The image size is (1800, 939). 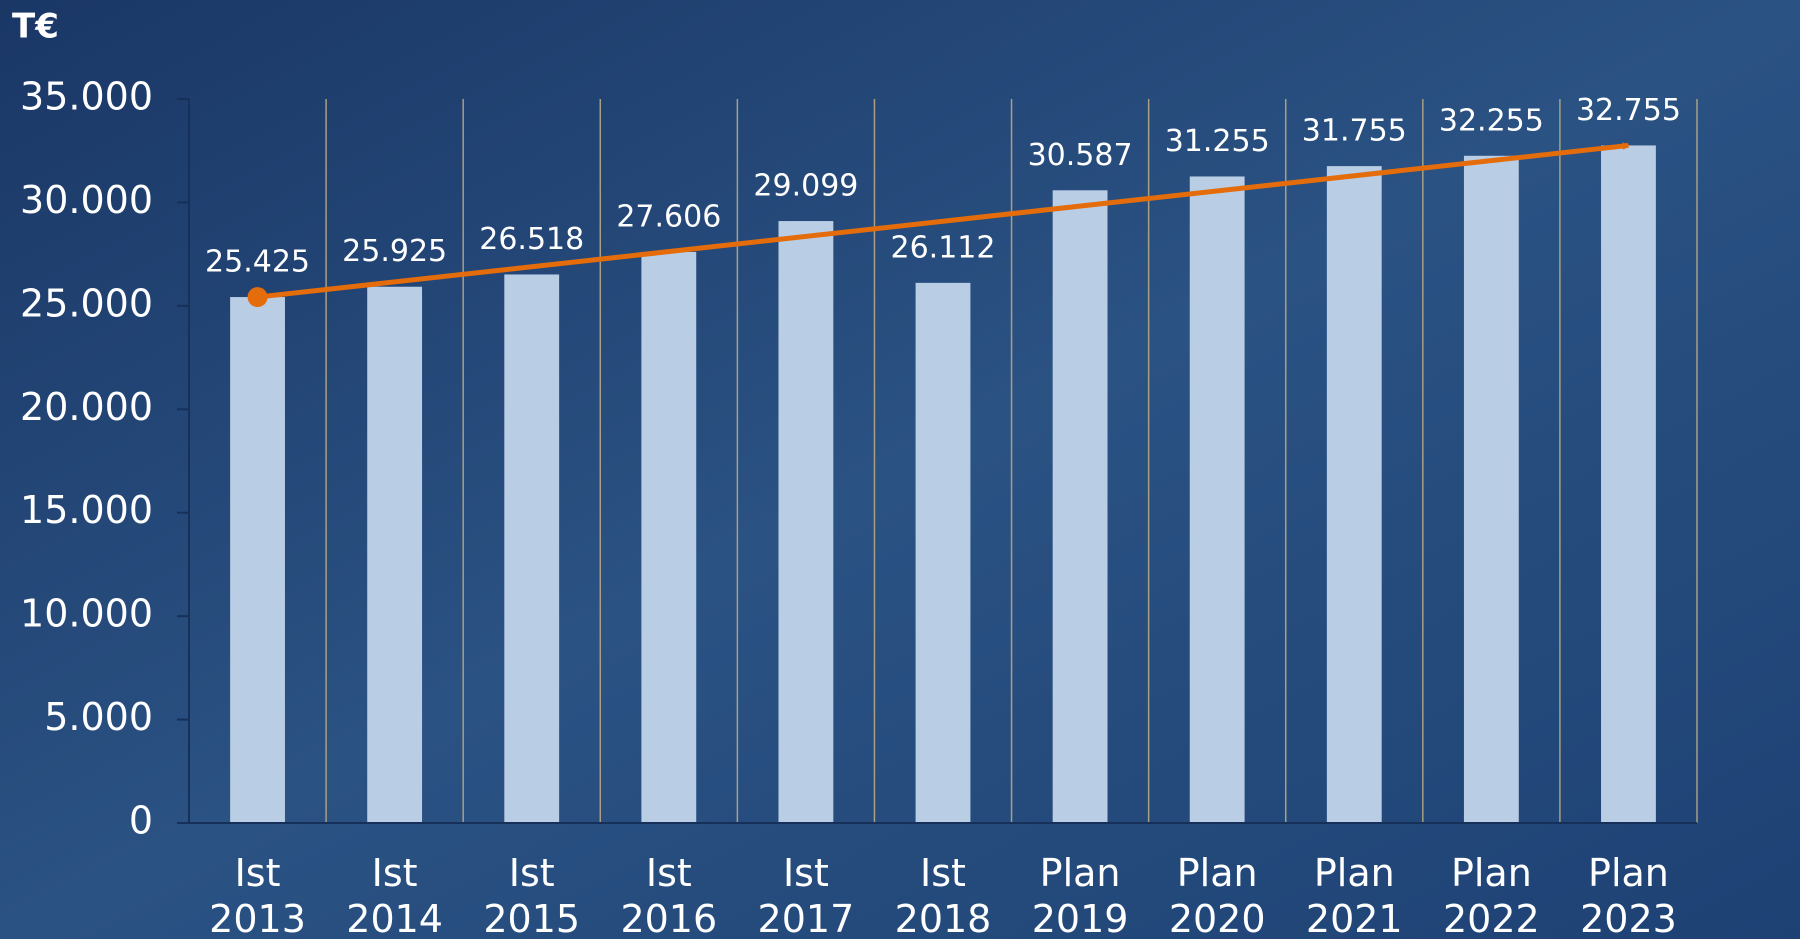 What do you see at coordinates (1080, 155) in the screenshot?
I see `value-label: 30.587` at bounding box center [1080, 155].